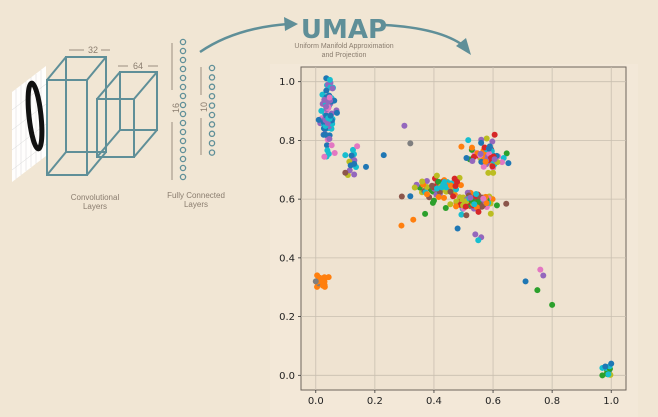 This screenshot has height=417, width=658. What do you see at coordinates (204, 107) in the screenshot?
I see `dim-10-label: 10` at bounding box center [204, 107].